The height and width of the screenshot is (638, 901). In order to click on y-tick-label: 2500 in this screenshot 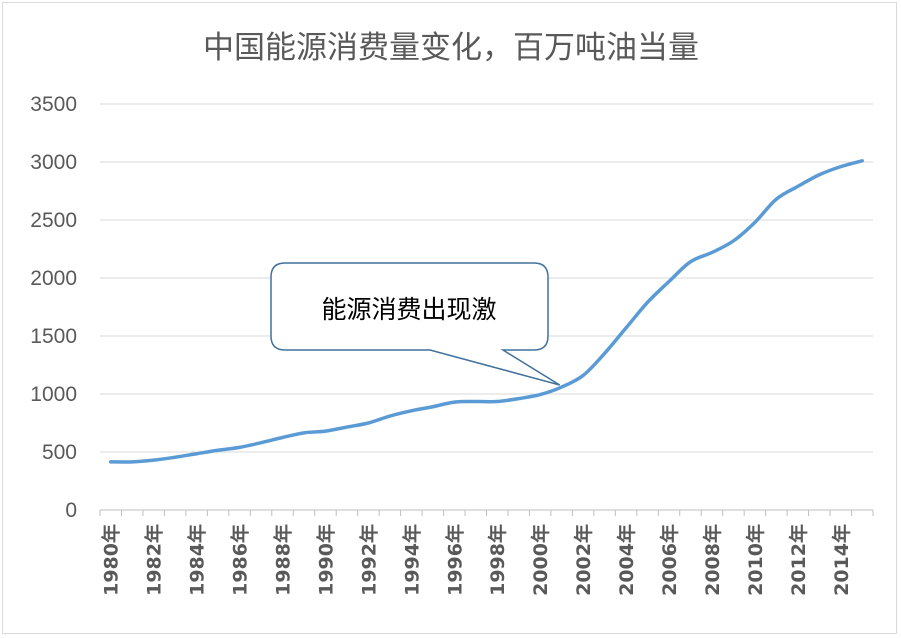, I will do `click(53, 220)`.